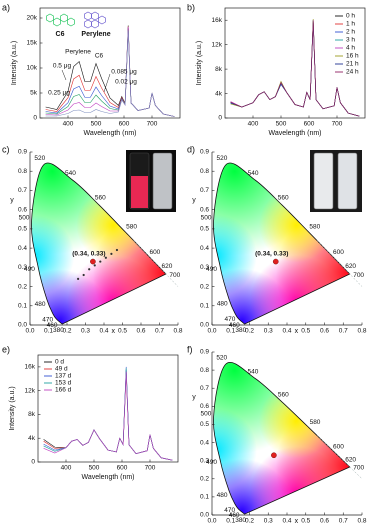  Describe the element at coordinates (350, 48) in the screenshot. I see `legend-label: 4 h` at that location.